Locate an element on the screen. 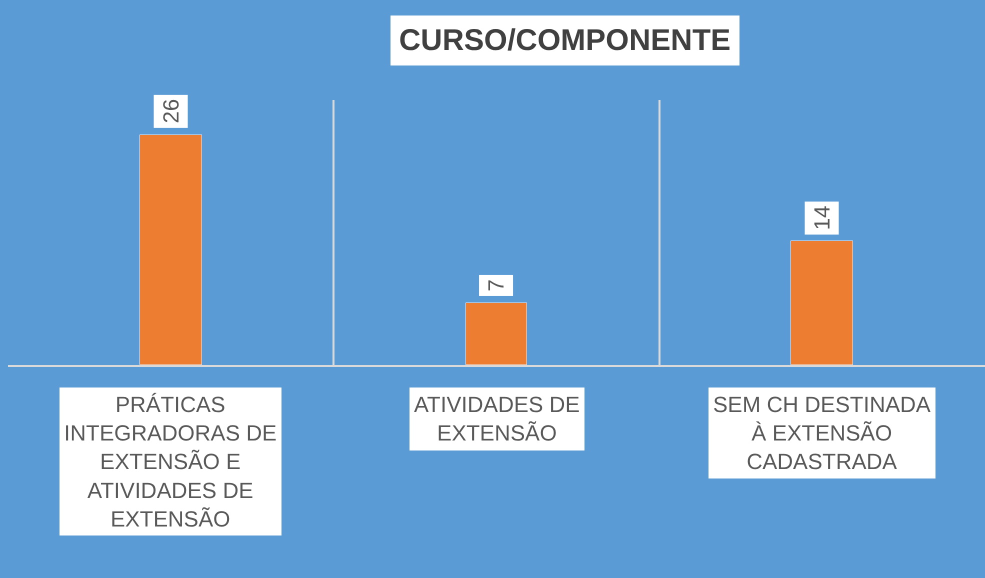  x-tick-label: ATIVIDADES DE EXTENSÃO is located at coordinates (497, 419).